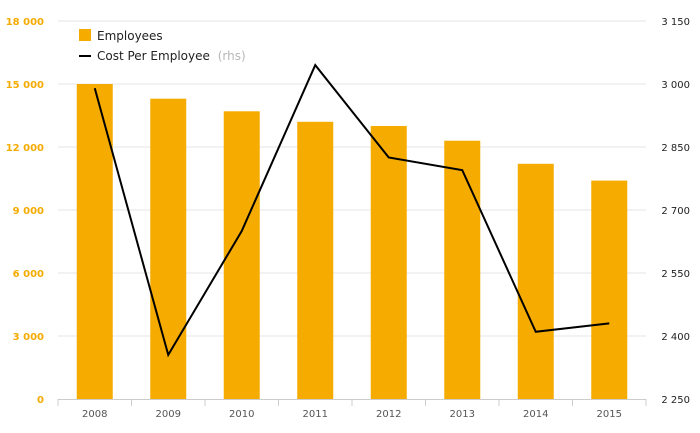  Describe the element at coordinates (28, 337) in the screenshot. I see `left-axis-tick-label: 3 000` at that location.